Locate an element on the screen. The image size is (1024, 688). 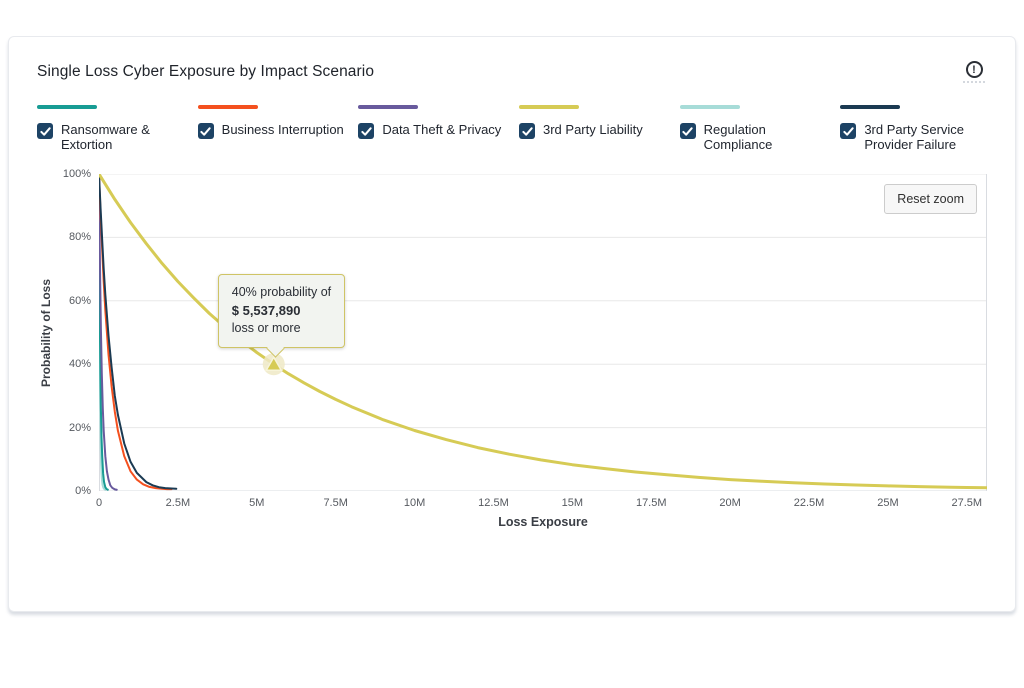
y-axis-title: Probability of Loss is located at coordinates (46, 332).